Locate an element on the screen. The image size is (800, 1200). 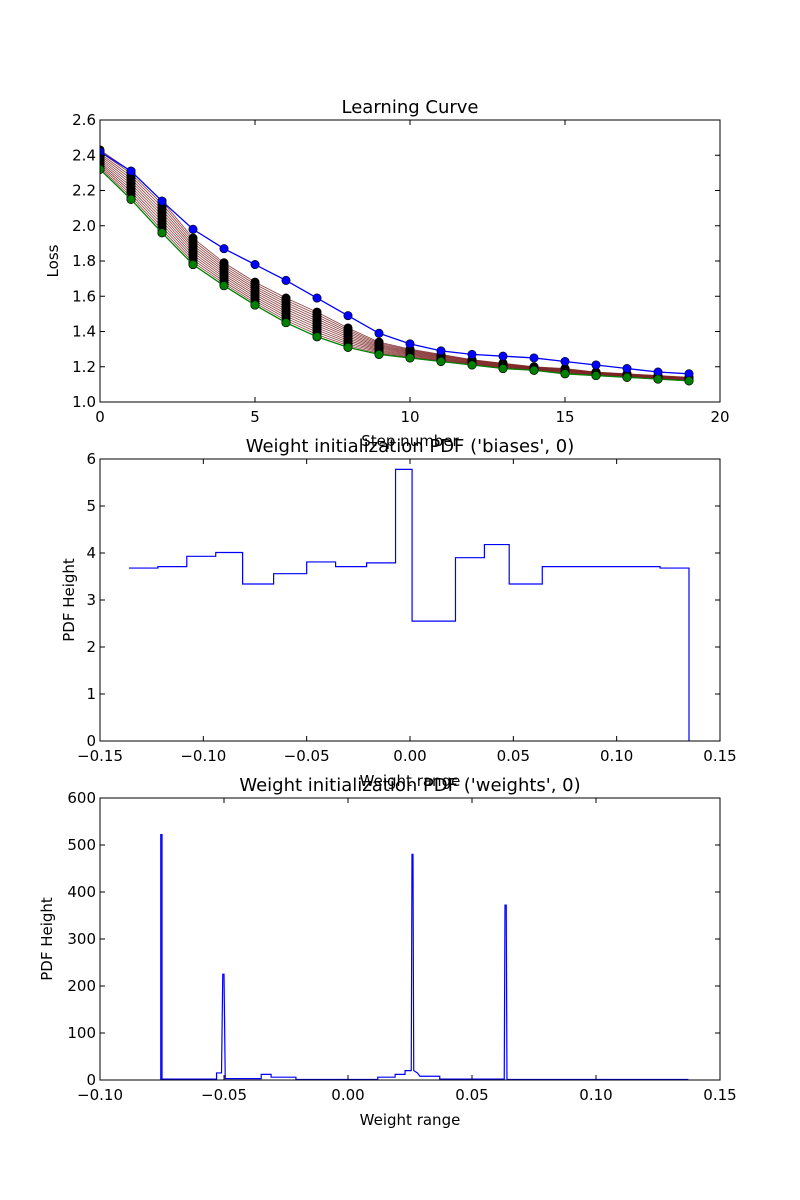
biases-pdf-xtick-label: 0.00 is located at coordinates (409, 756).